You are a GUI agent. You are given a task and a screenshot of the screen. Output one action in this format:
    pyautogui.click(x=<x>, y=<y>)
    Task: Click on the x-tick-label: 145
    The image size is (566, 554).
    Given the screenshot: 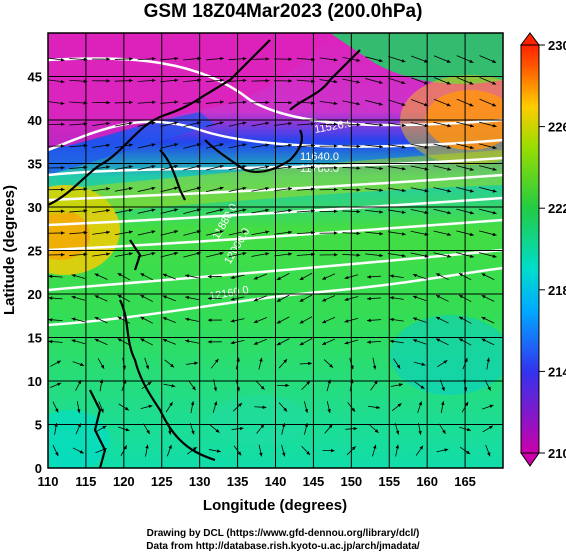 What is the action you would take?
    pyautogui.click(x=314, y=481)
    